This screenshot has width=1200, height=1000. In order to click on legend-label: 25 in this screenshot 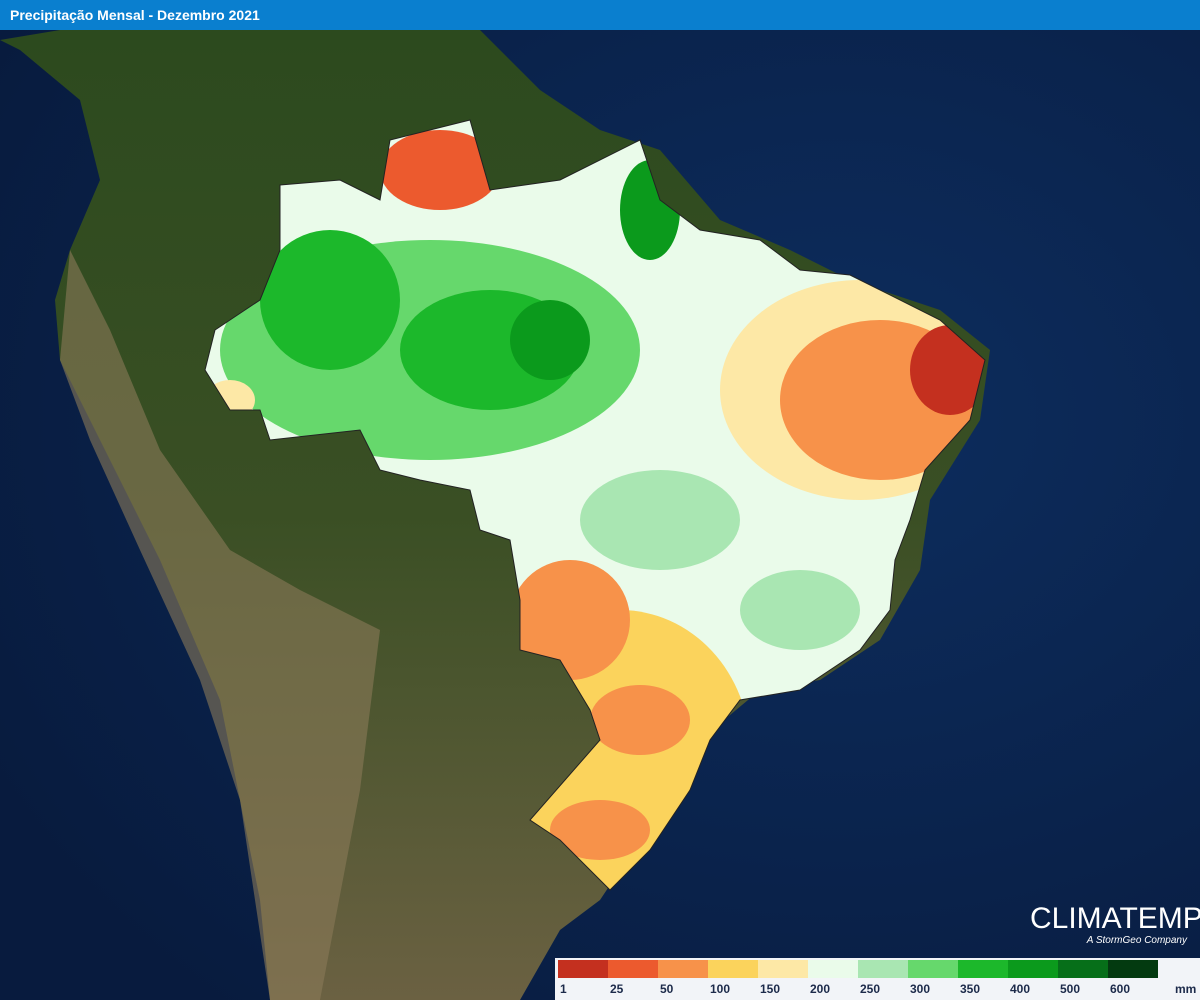, I will do `click(617, 989)`.